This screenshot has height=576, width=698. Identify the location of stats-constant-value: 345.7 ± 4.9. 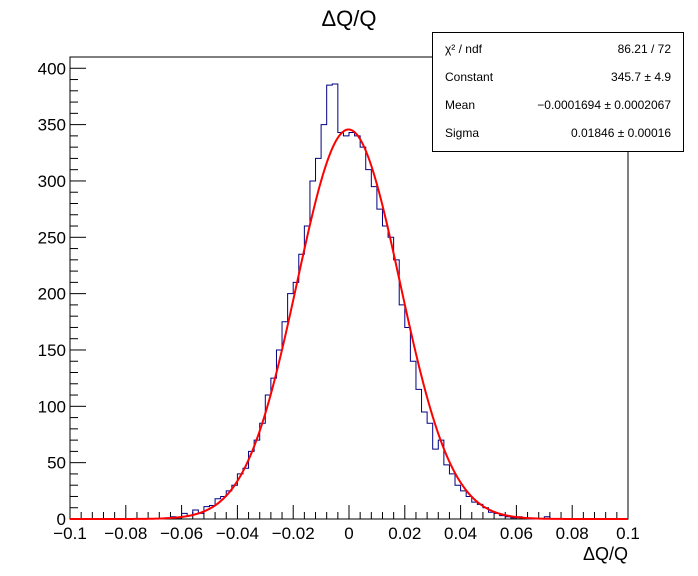
(641, 77).